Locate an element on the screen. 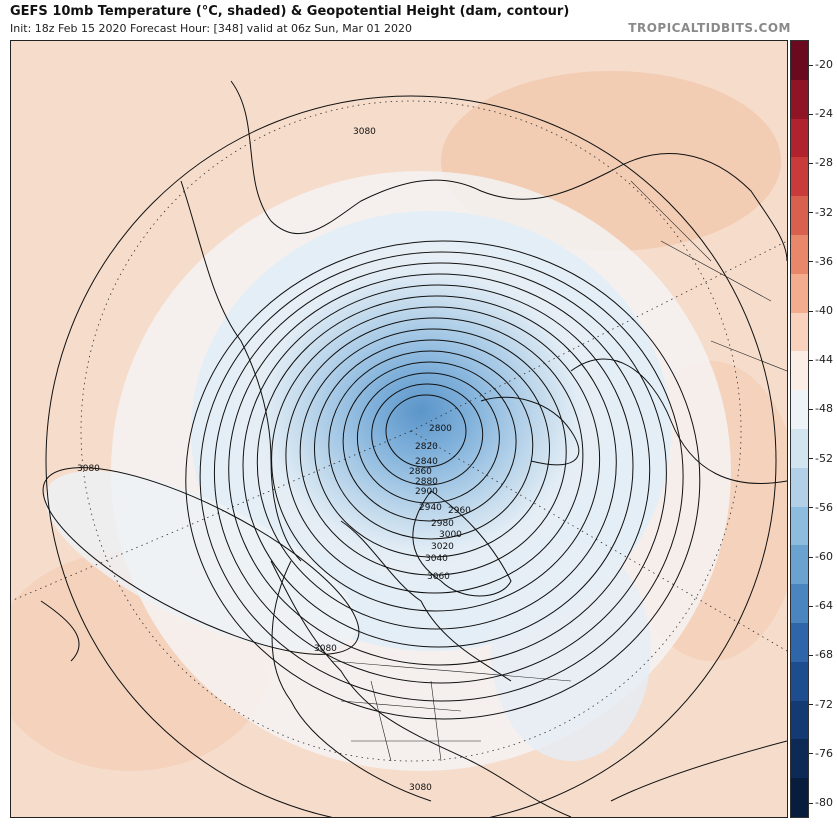 This screenshot has width=837, height=828. colorbar-tick-label: -40 is located at coordinates (821, 310).